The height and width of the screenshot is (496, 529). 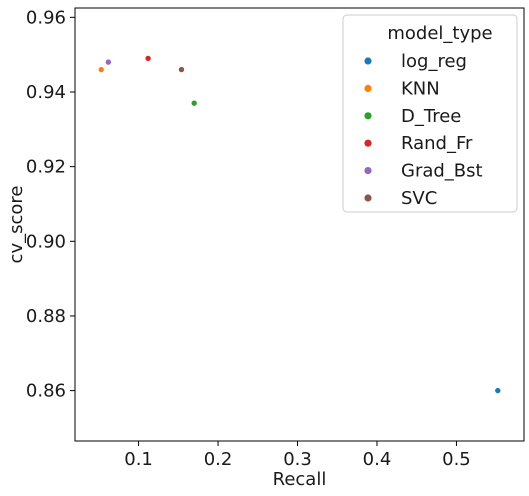 I want to click on legend-box, so click(x=430, y=113).